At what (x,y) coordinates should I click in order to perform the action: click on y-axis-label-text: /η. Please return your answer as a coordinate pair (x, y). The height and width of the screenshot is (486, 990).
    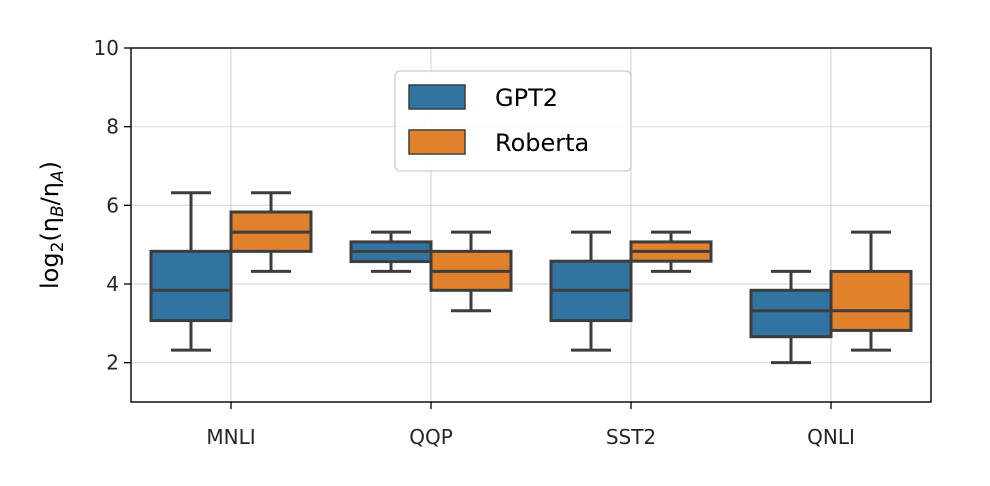
    Looking at the image, I should click on (50, 193).